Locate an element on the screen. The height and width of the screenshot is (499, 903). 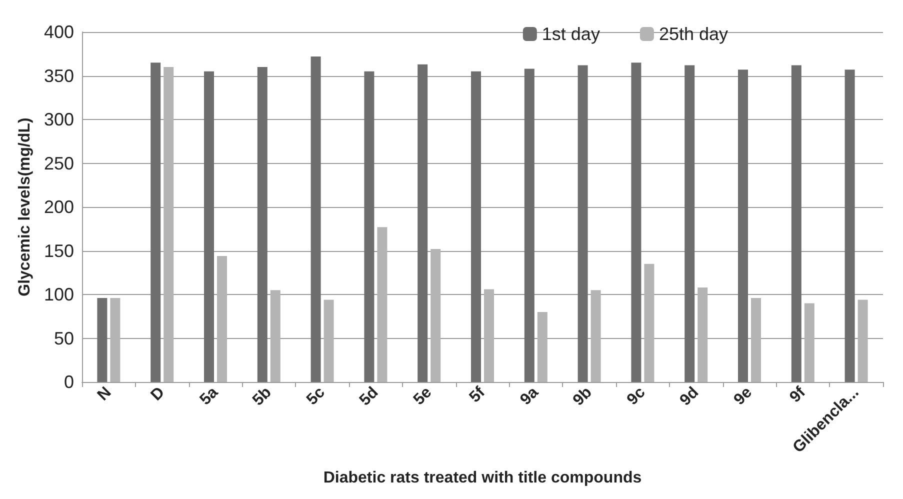
x-tick-label: 5e is located at coordinates (423, 396).